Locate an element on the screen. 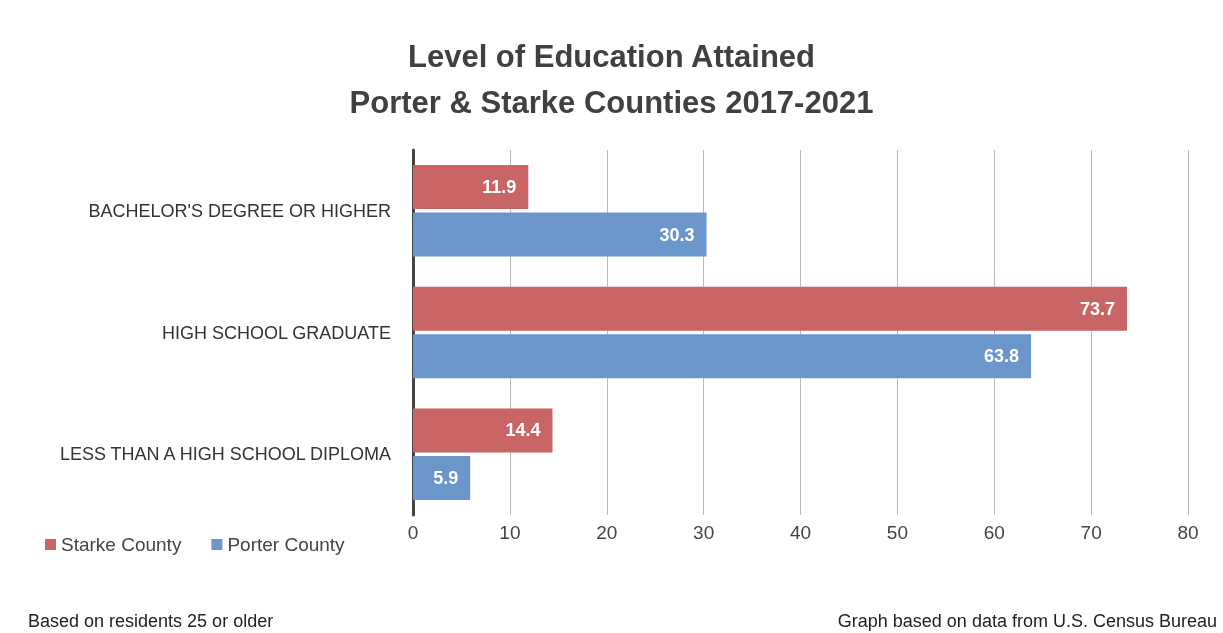 The height and width of the screenshot is (633, 1223). y-tick-label: HIGH SCHOOL GRADUATE is located at coordinates (276, 332).